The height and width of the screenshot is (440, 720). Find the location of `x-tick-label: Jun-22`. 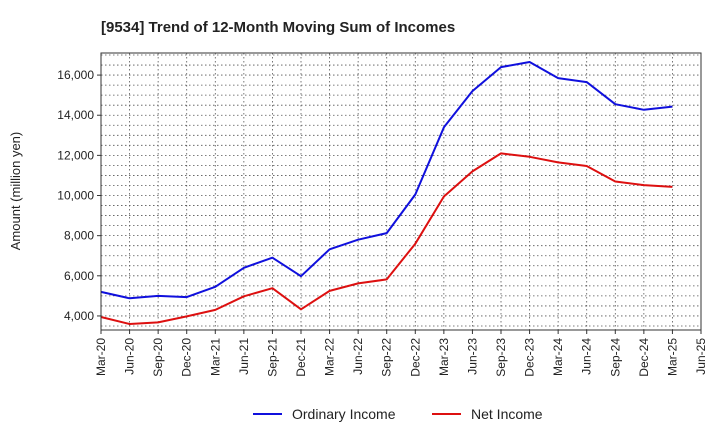

x-tick-label: Jun-22 is located at coordinates (358, 356).